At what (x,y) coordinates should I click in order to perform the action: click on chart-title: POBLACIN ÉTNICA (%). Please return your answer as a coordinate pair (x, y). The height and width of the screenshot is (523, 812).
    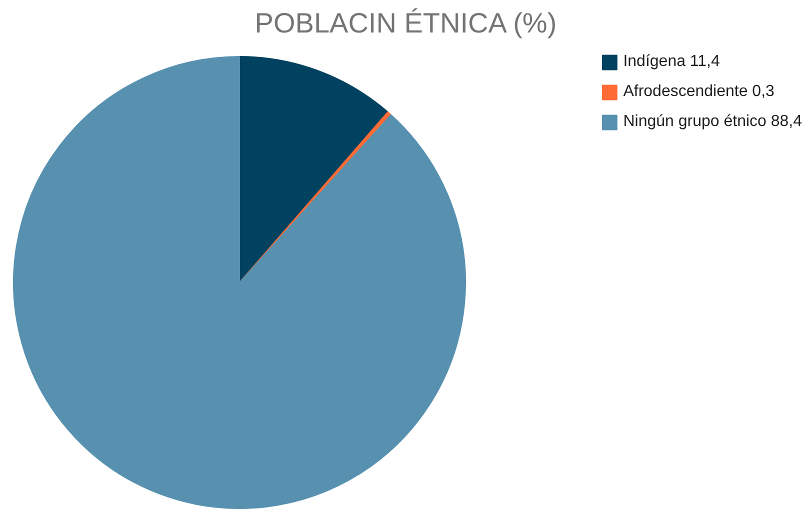
    Looking at the image, I should click on (405, 23).